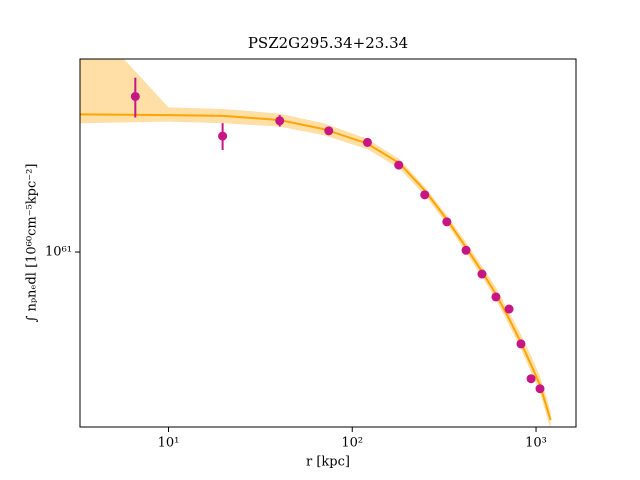  What do you see at coordinates (58, 252) in the screenshot?
I see `y-tick-label: 10⁶¹` at bounding box center [58, 252].